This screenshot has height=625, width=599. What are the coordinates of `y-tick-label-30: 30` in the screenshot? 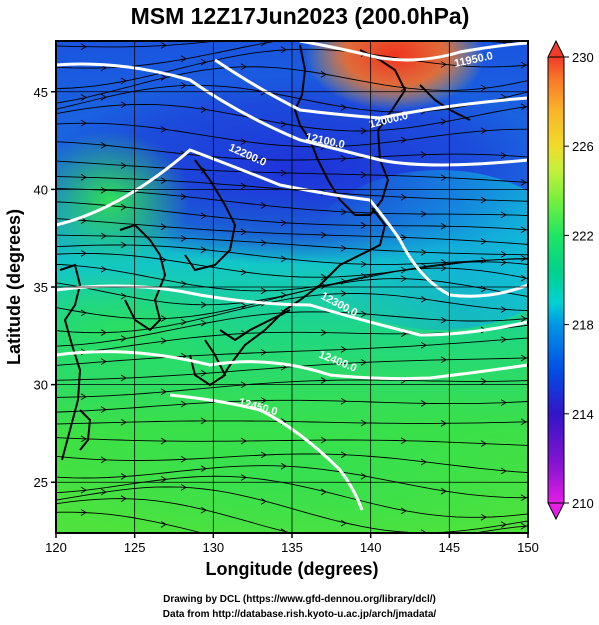 It's located at (41, 385).